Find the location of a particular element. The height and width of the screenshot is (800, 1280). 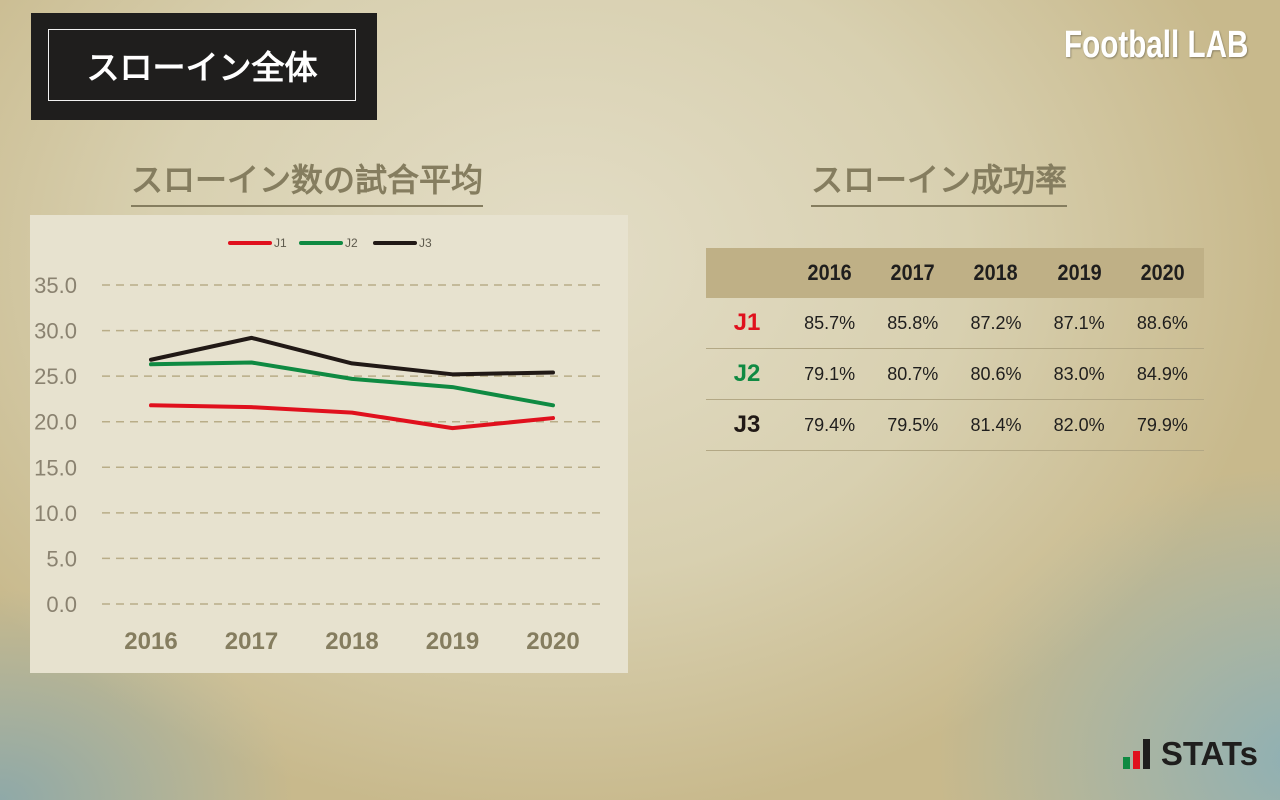

table-cell: 79.1% is located at coordinates (830, 374).